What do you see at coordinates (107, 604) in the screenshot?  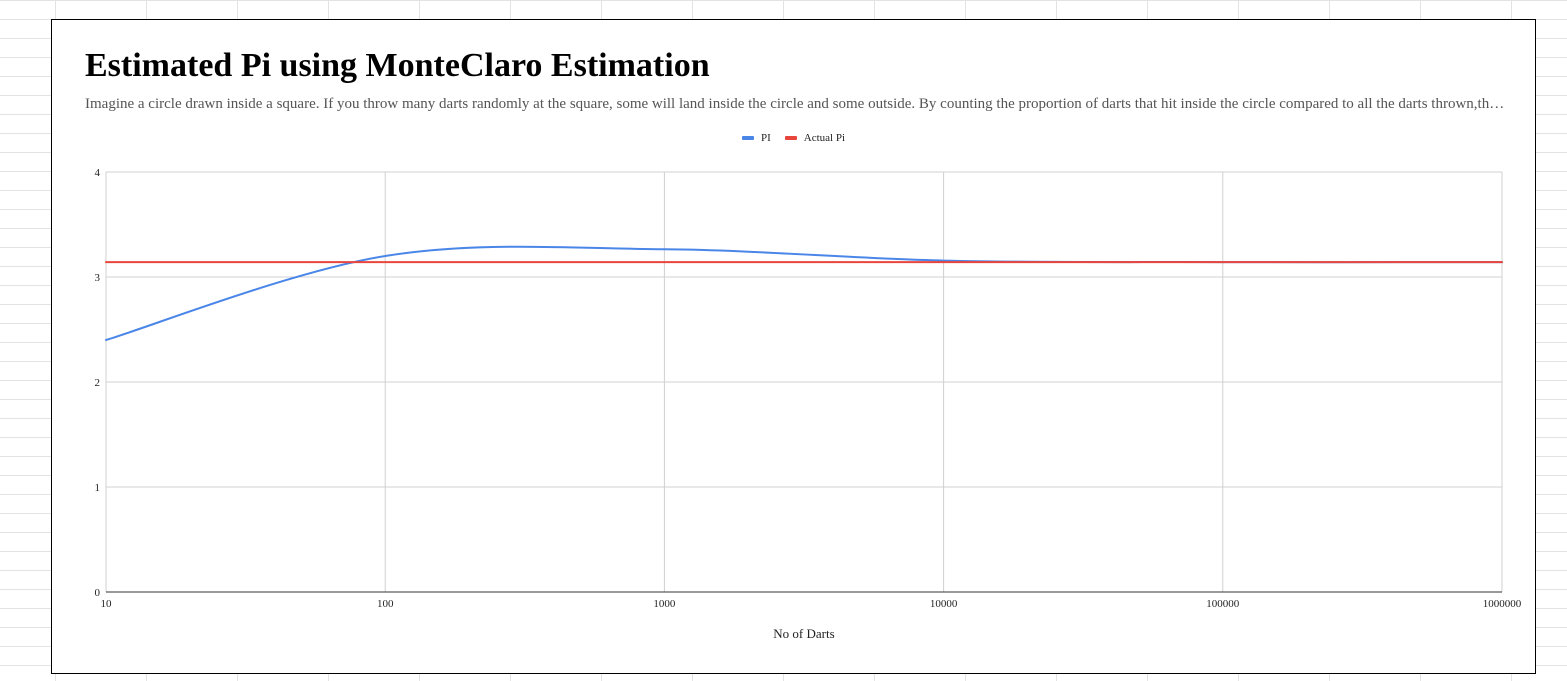 I see `x-tick-label: 10` at bounding box center [107, 604].